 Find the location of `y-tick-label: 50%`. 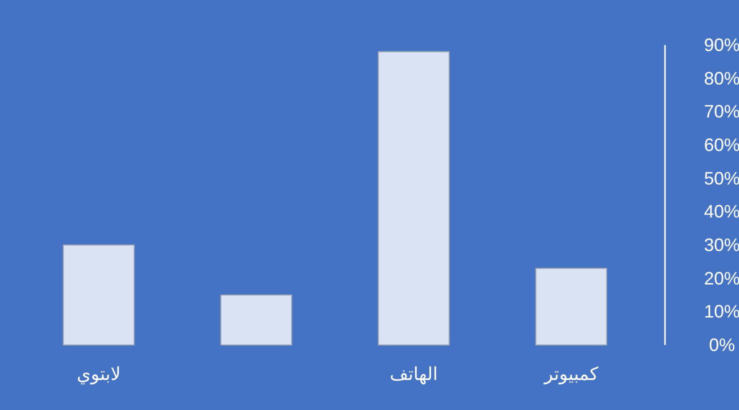

y-tick-label: 50% is located at coordinates (721, 178).